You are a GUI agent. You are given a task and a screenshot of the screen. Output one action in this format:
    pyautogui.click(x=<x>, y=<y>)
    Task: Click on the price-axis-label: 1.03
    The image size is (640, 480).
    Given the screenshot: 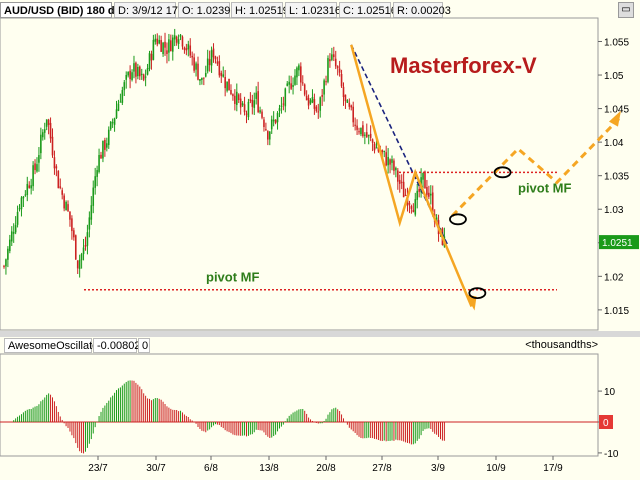 What is the action you would take?
    pyautogui.click(x=614, y=210)
    